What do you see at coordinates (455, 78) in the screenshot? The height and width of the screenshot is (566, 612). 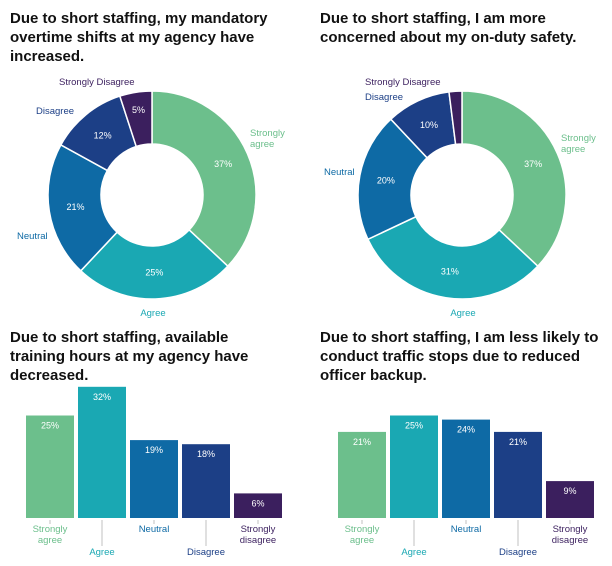 I see `donut-value-label: 2%` at bounding box center [455, 78].